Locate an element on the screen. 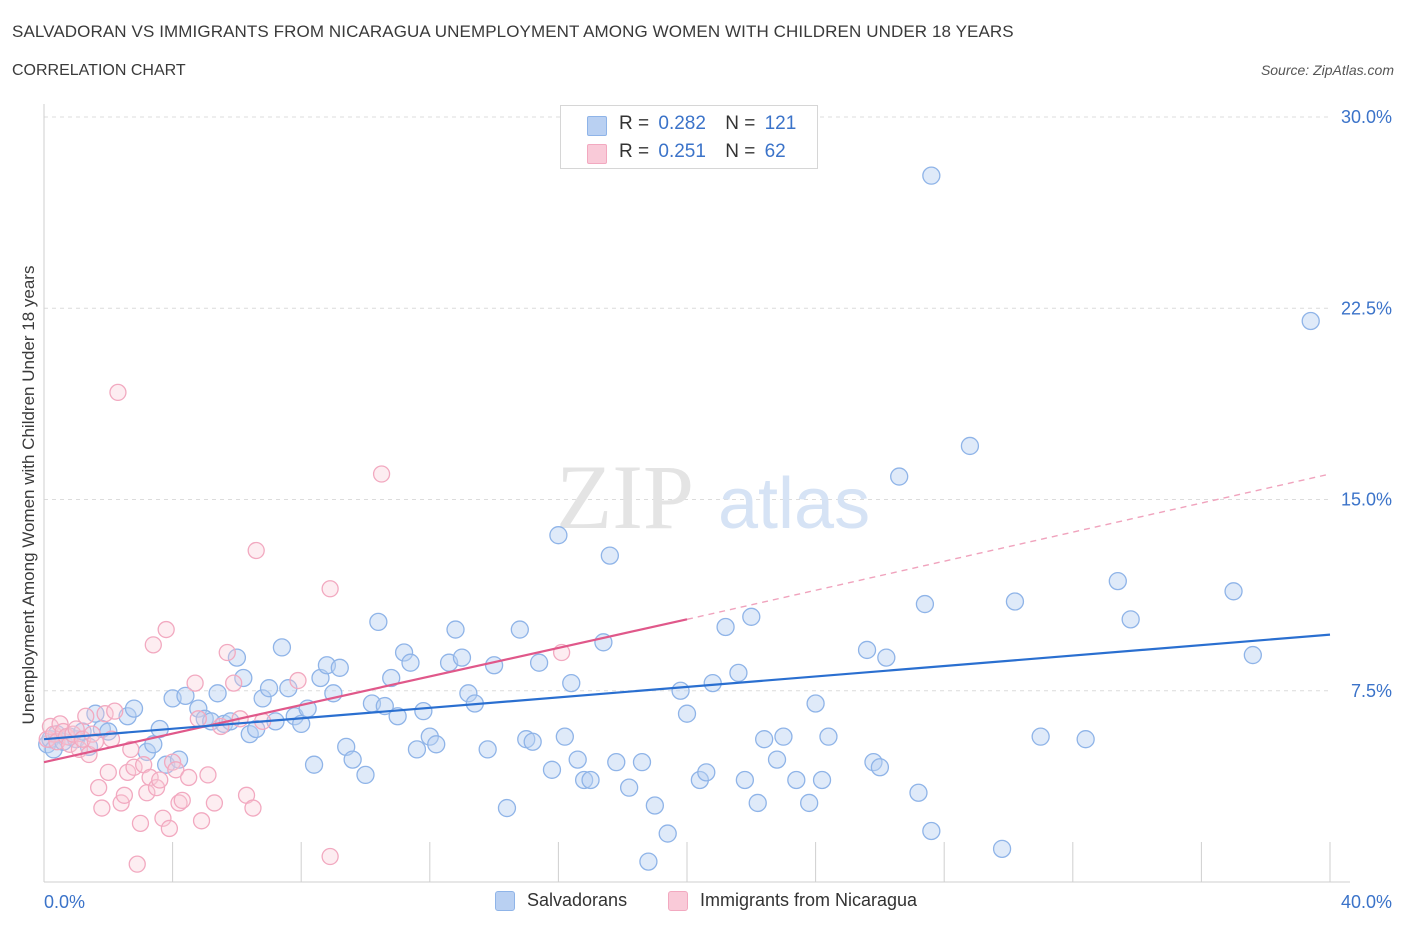  watermark-atlas: atlas is located at coordinates (794, 504).